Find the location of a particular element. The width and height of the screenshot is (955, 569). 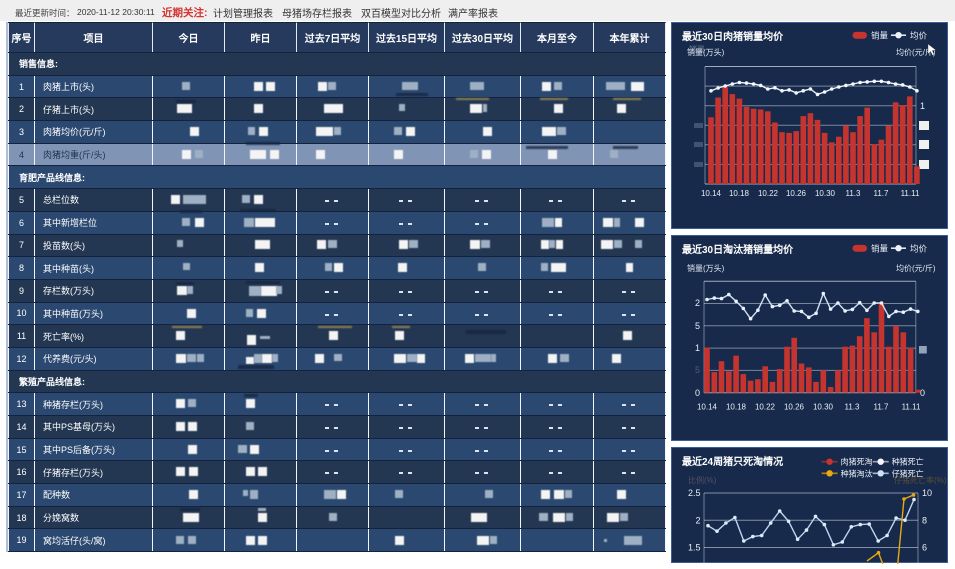

svg-text: 仔猪死亡率(%) is located at coordinates (920, 480).